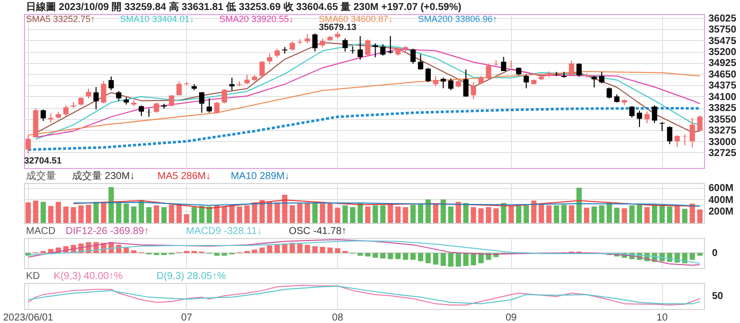 The width and height of the screenshot is (740, 323). I want to click on y-tick-label: 35475, so click(722, 41).